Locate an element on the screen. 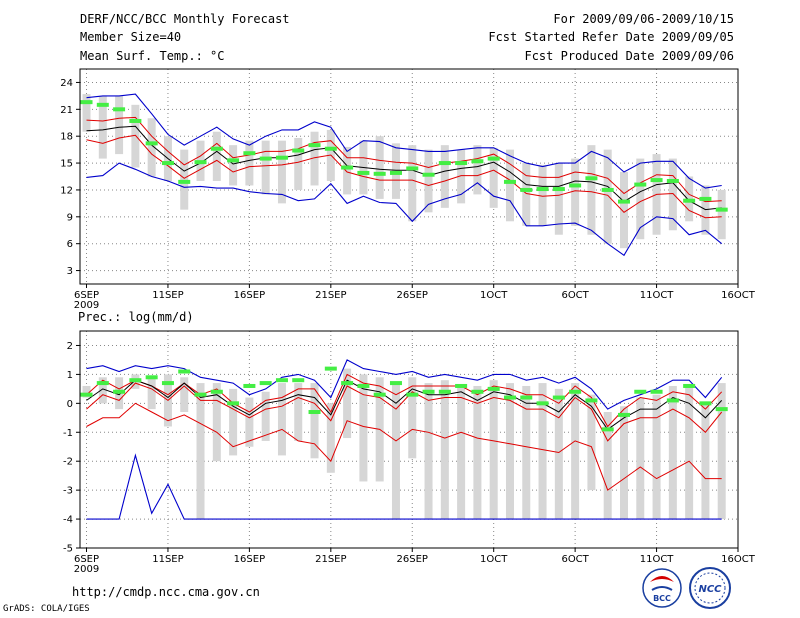 The height and width of the screenshot is (618, 800). temp-ytick-label: 9 is located at coordinates (70, 217).